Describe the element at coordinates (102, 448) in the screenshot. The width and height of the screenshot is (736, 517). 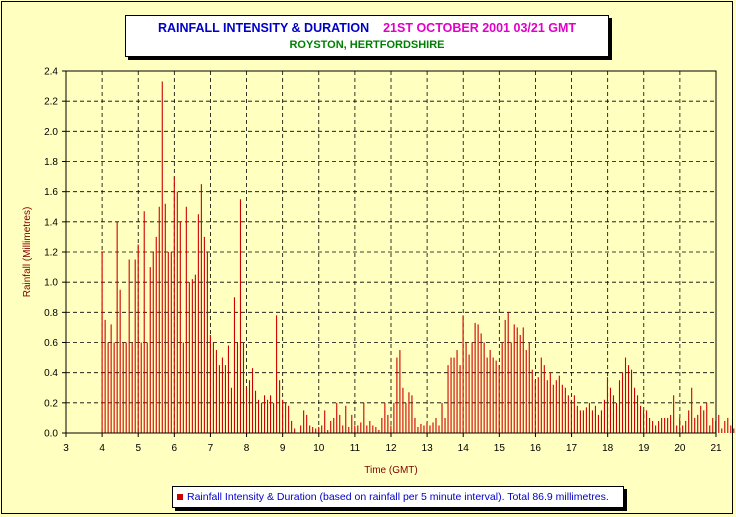
I see `x-tick-label: 4` at that location.